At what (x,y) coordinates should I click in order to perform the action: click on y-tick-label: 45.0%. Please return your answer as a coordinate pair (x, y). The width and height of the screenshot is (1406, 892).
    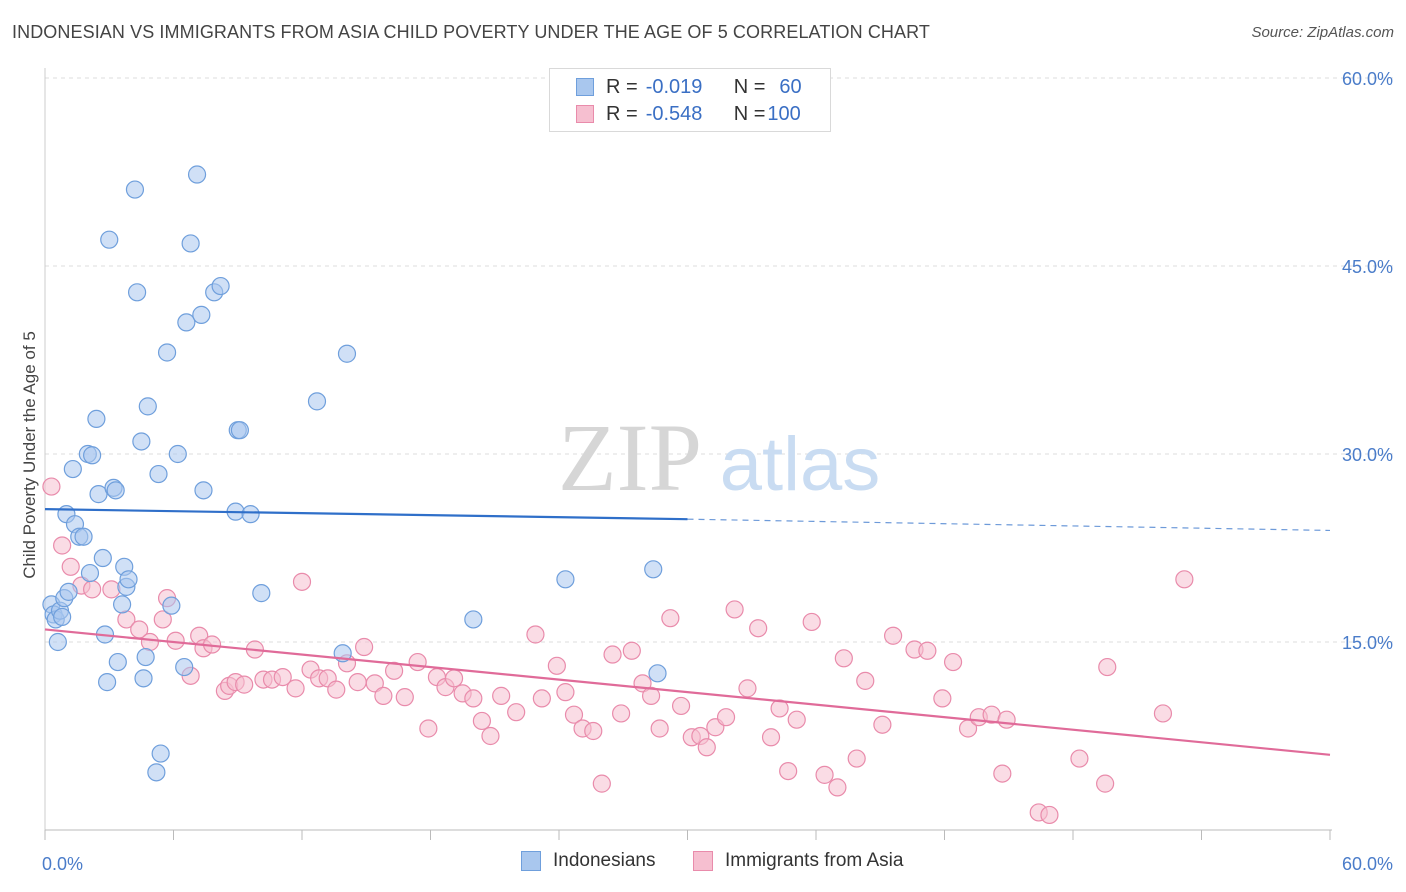
    Looking at the image, I should click on (1367, 267).